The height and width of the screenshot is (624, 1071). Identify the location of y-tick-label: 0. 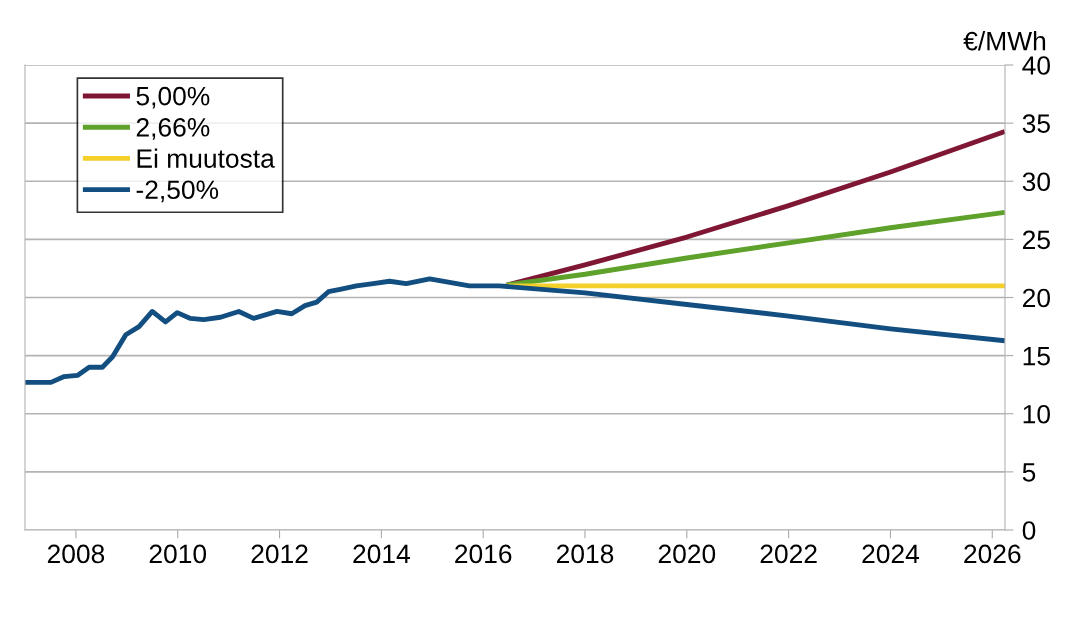
(1029, 530).